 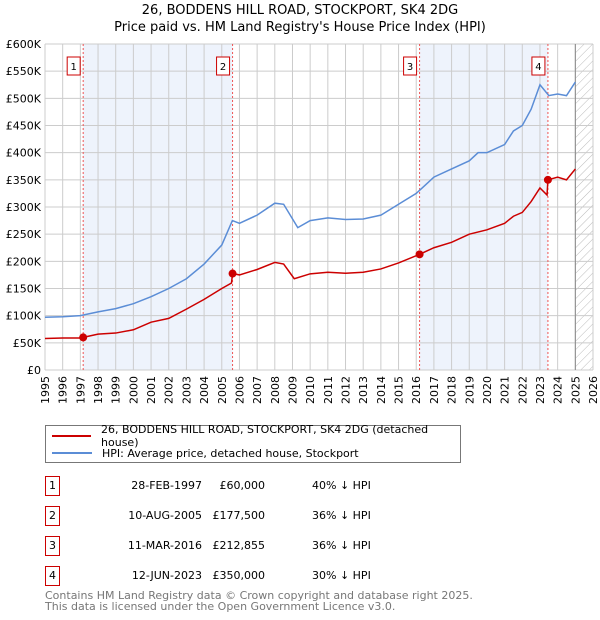 I want to click on y-tick-label: £550K, so click(x=24, y=71).